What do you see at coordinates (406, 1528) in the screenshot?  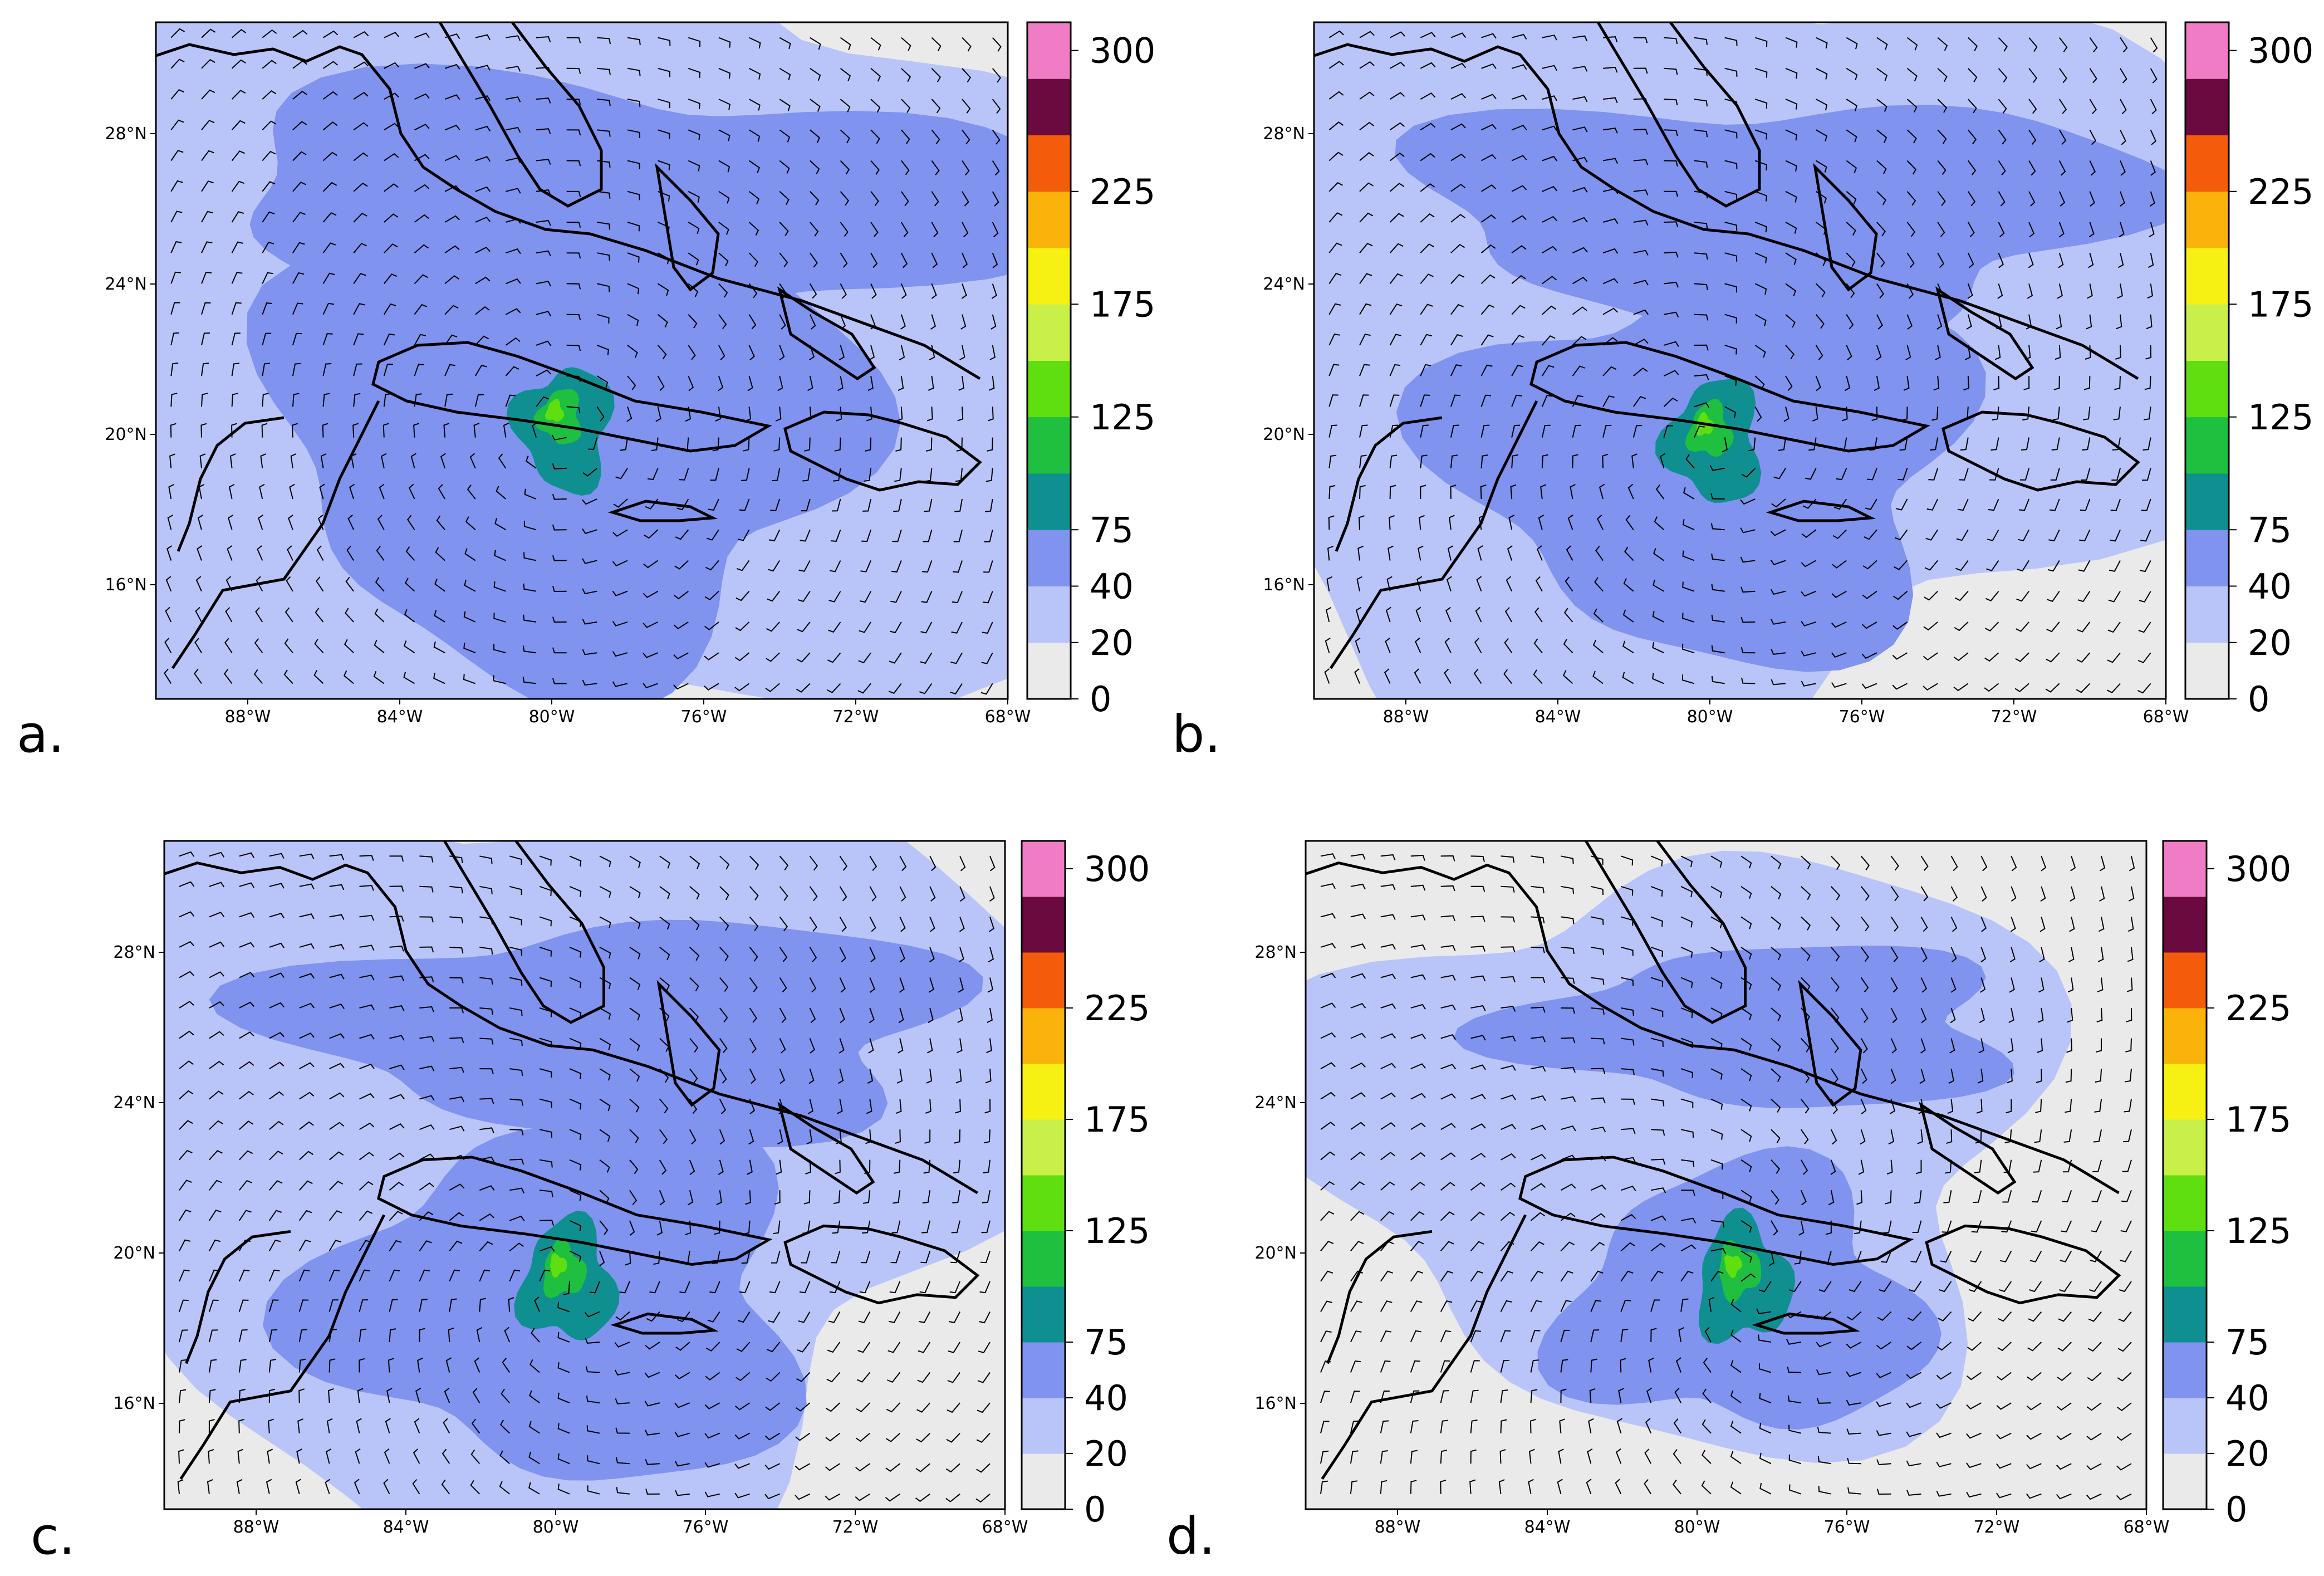 I see `lon-tick-label: 84°W` at bounding box center [406, 1528].